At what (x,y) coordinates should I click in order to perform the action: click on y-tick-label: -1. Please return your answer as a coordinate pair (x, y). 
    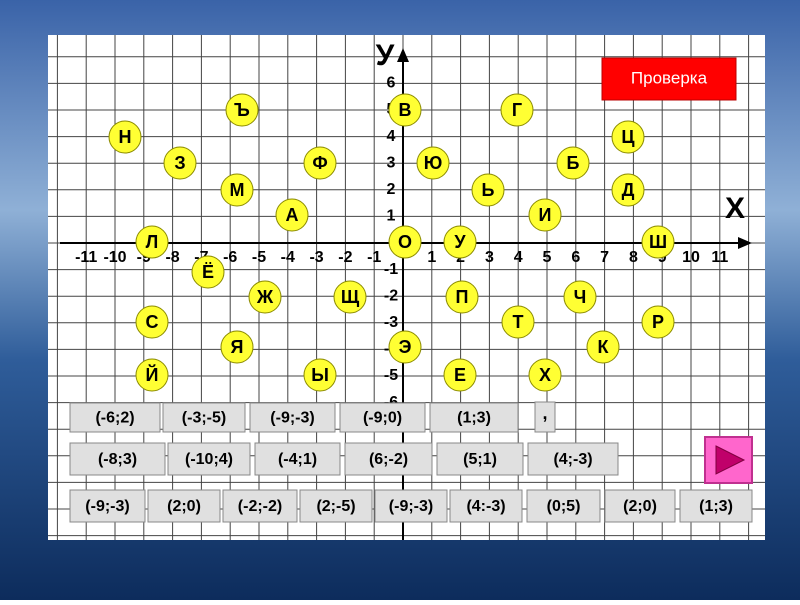
    Looking at the image, I should click on (391, 269).